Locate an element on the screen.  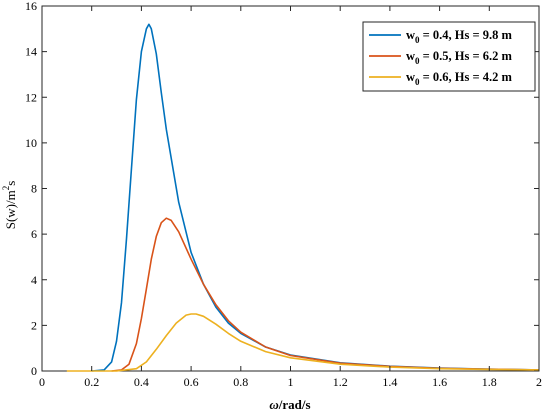
x-tick-label: 1.4 is located at coordinates (389, 382).